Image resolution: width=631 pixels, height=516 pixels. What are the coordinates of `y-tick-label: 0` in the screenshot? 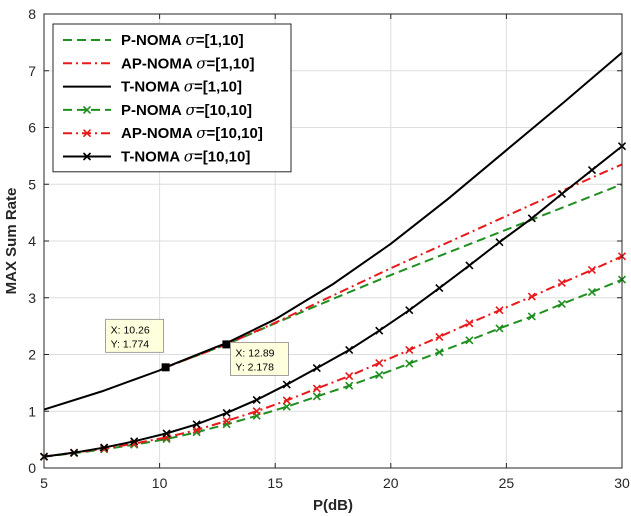 It's located at (32, 468).